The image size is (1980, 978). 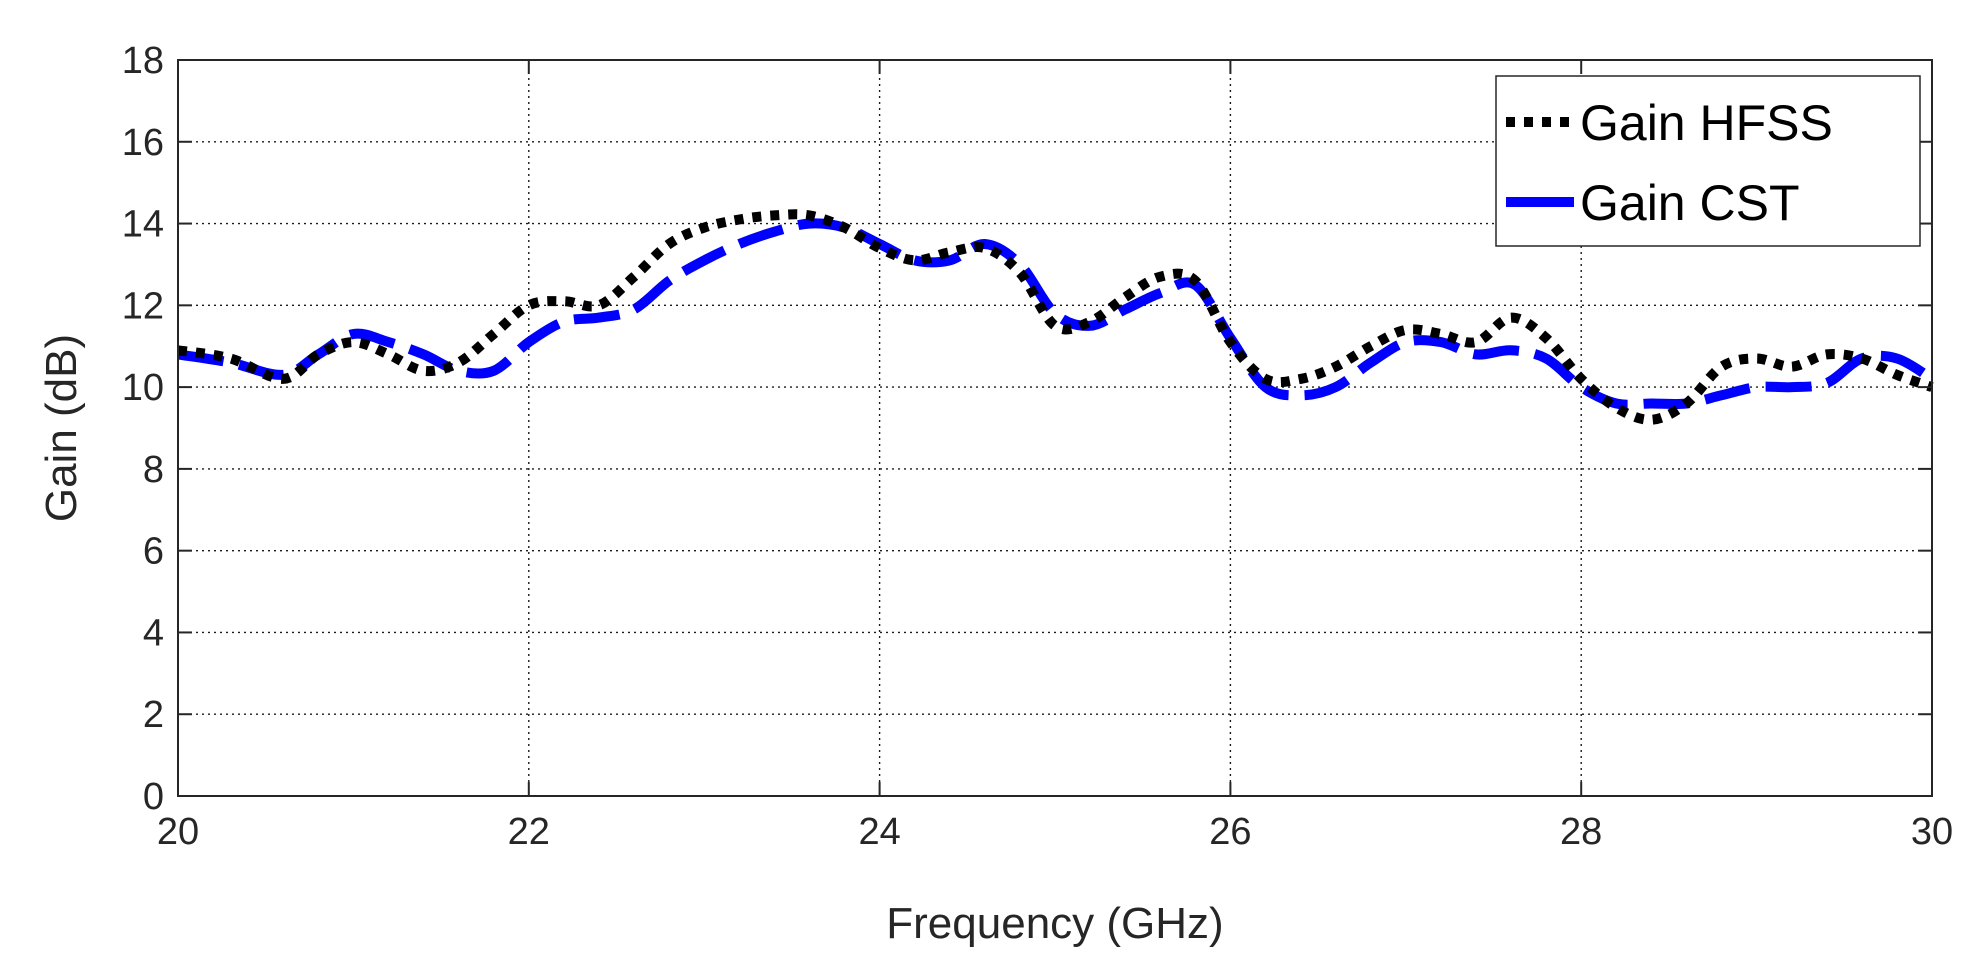 I want to click on y-tick-label: 0, so click(x=153, y=797).